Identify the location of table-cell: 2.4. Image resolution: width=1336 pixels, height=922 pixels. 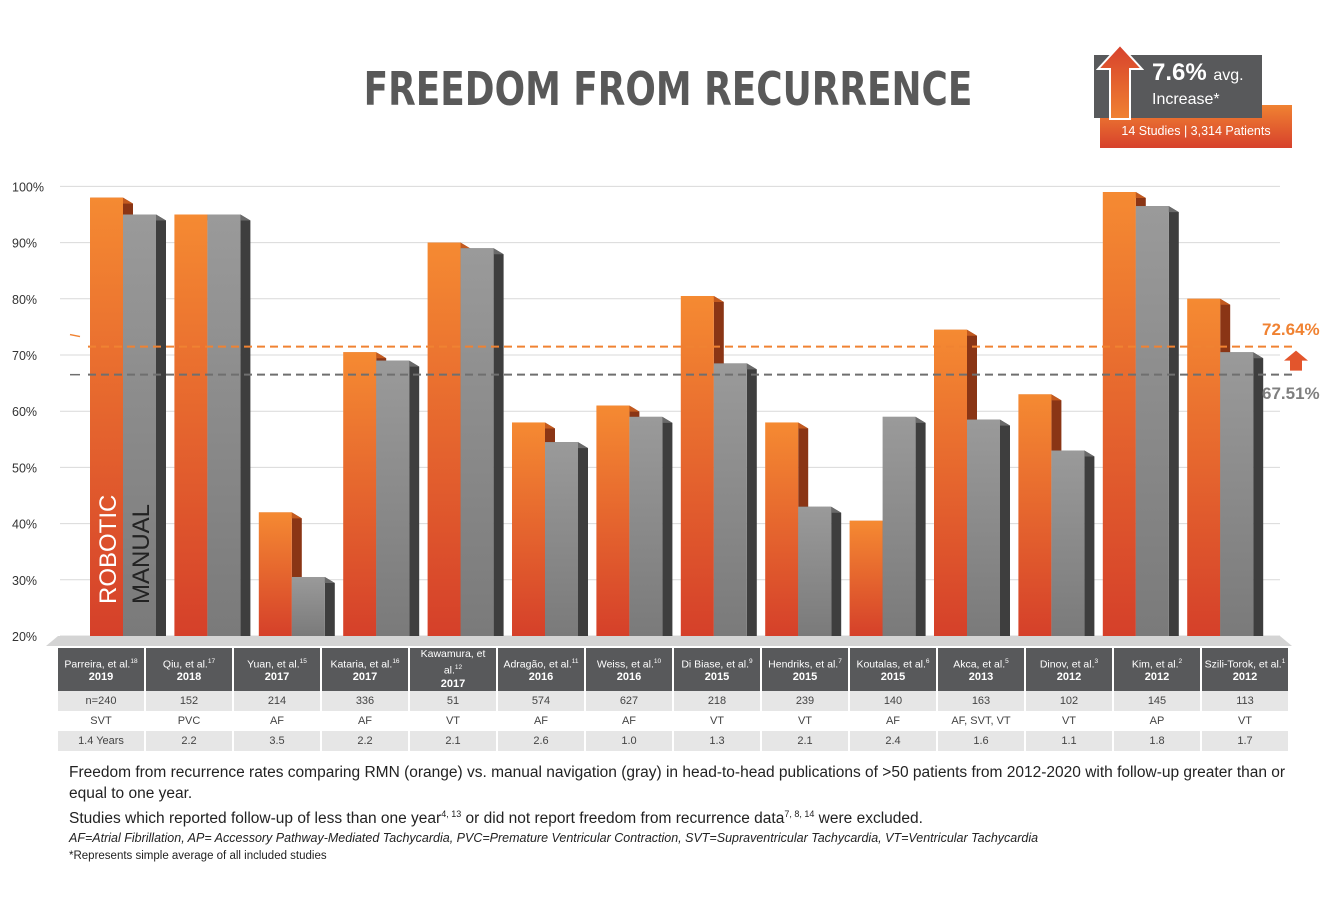
(894, 740).